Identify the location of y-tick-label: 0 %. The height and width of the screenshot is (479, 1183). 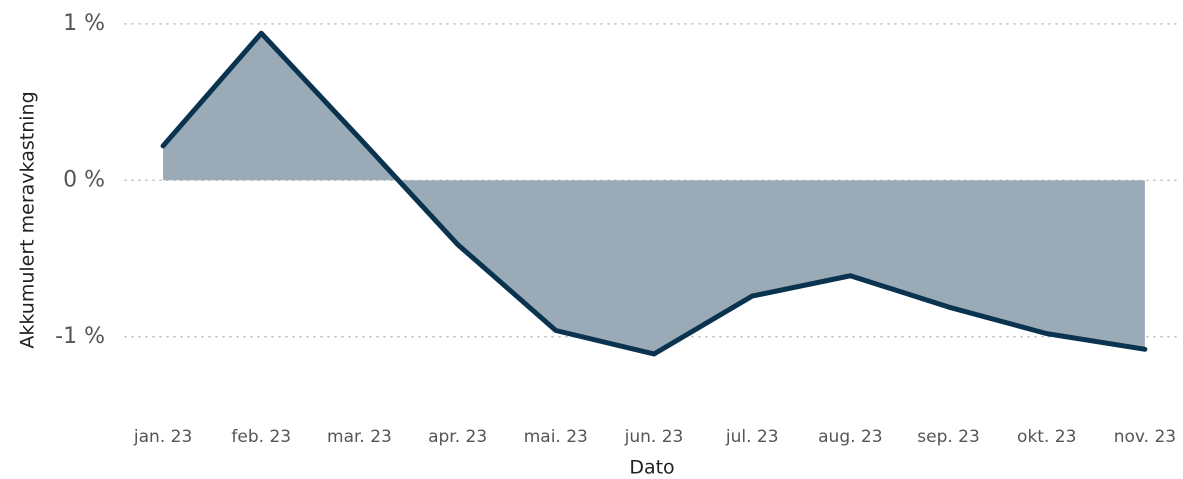
(84, 179).